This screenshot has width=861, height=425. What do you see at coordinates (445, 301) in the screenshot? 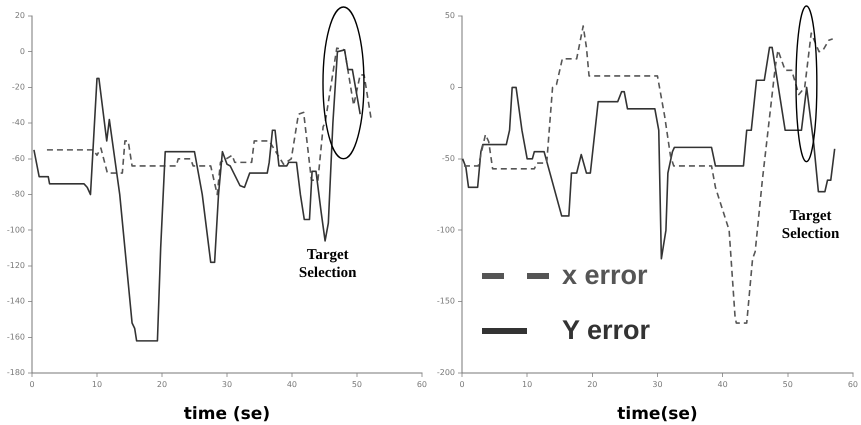
I see `y-tick-label: -150` at bounding box center [445, 301].